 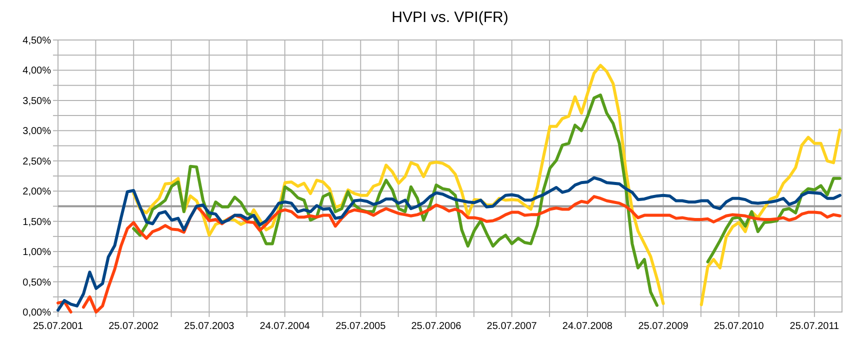 What do you see at coordinates (37, 162) in the screenshot?
I see `y-tick-label: 2,50%` at bounding box center [37, 162].